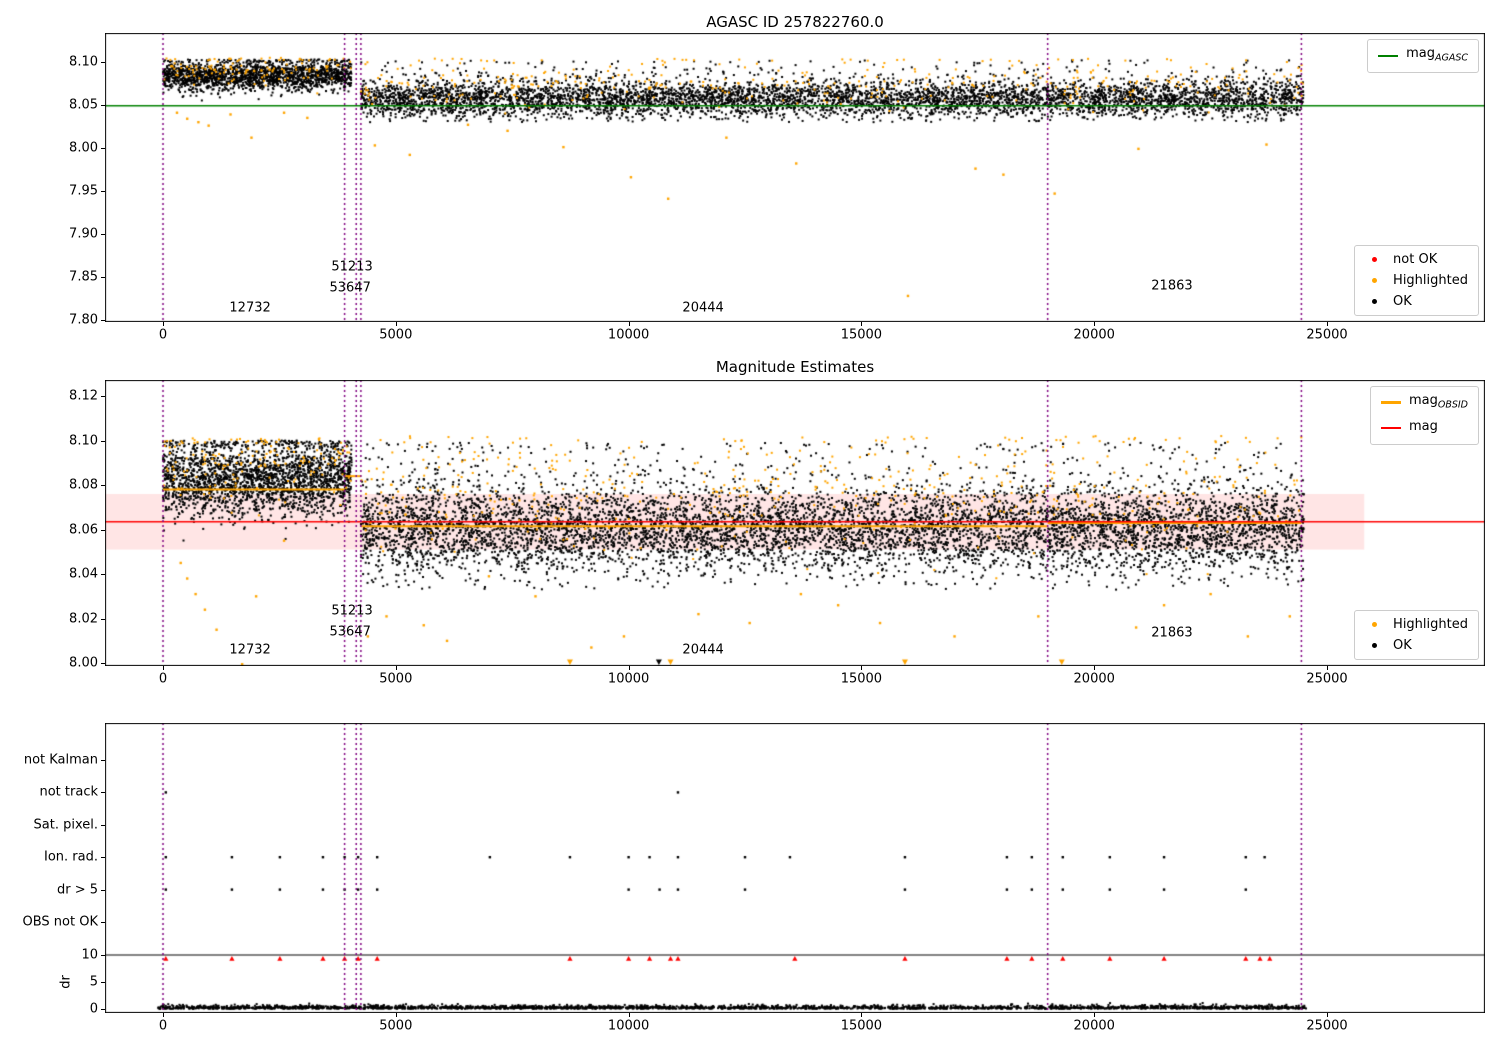  What do you see at coordinates (83, 574) in the screenshot?
I see `y-tick-label: 8.04` at bounding box center [83, 574].